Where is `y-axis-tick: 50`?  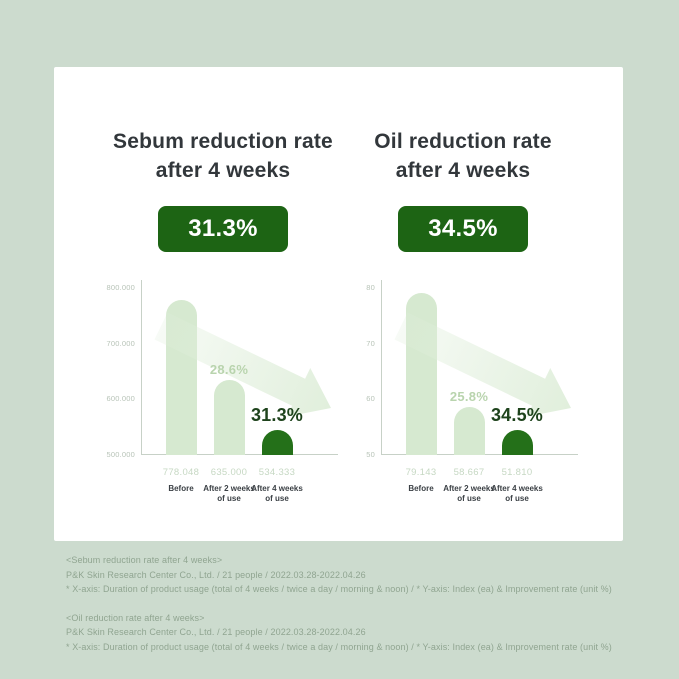 y-axis-tick: 50 is located at coordinates (370, 454).